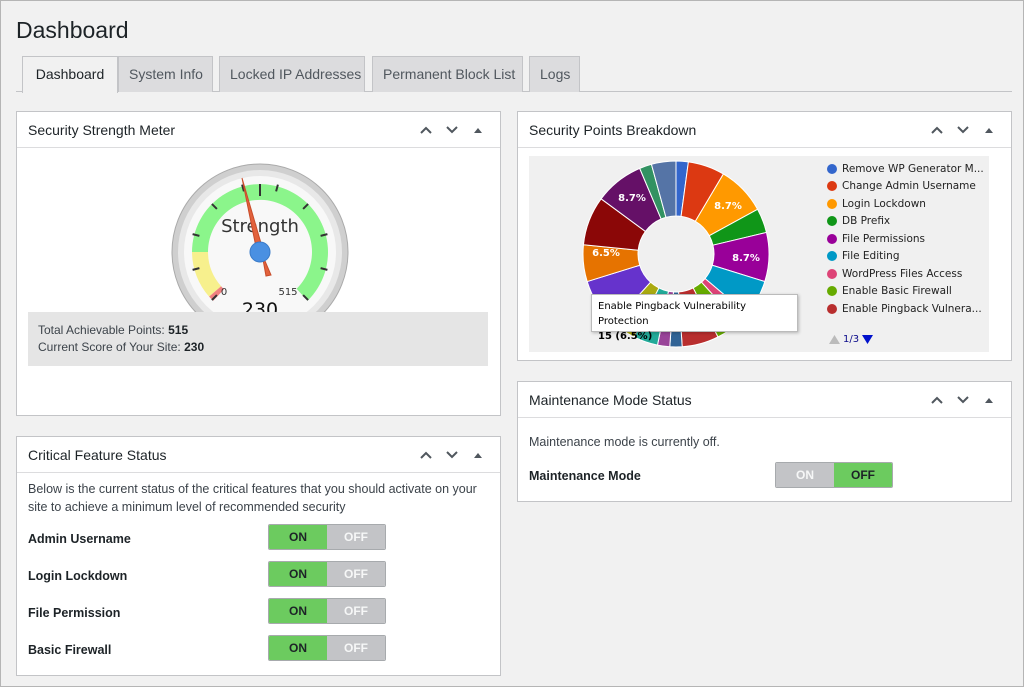 Image resolution: width=1024 pixels, height=687 pixels. I want to click on panel-header: Security Strength Meter, so click(258, 130).